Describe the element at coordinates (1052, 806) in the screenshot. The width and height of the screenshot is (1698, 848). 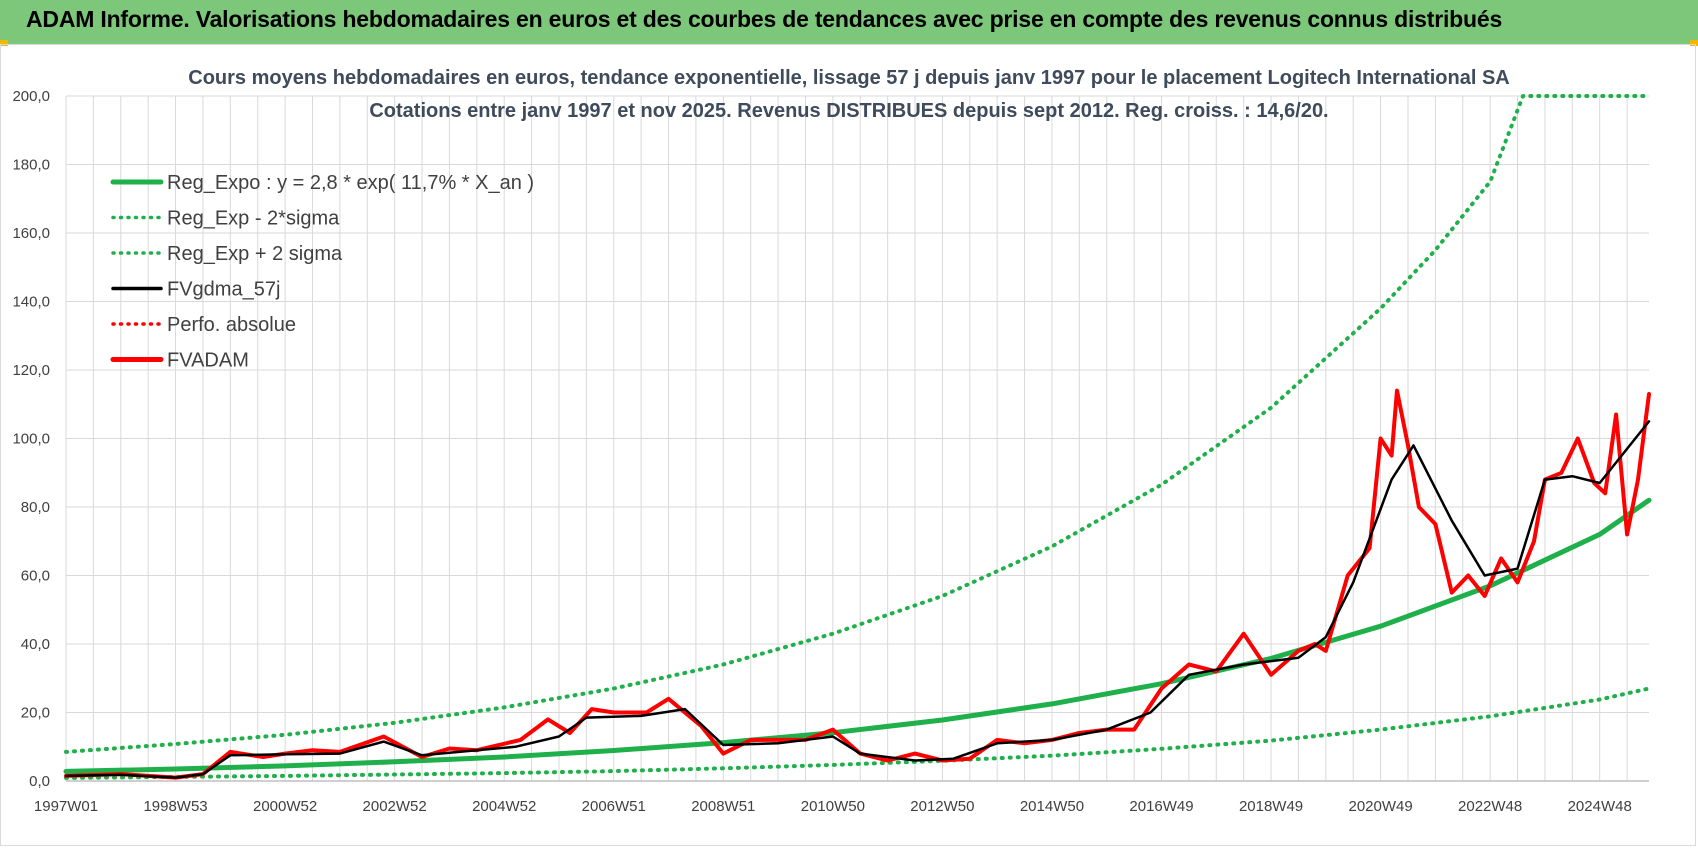
I see `x-tick-label: 2014W50` at that location.